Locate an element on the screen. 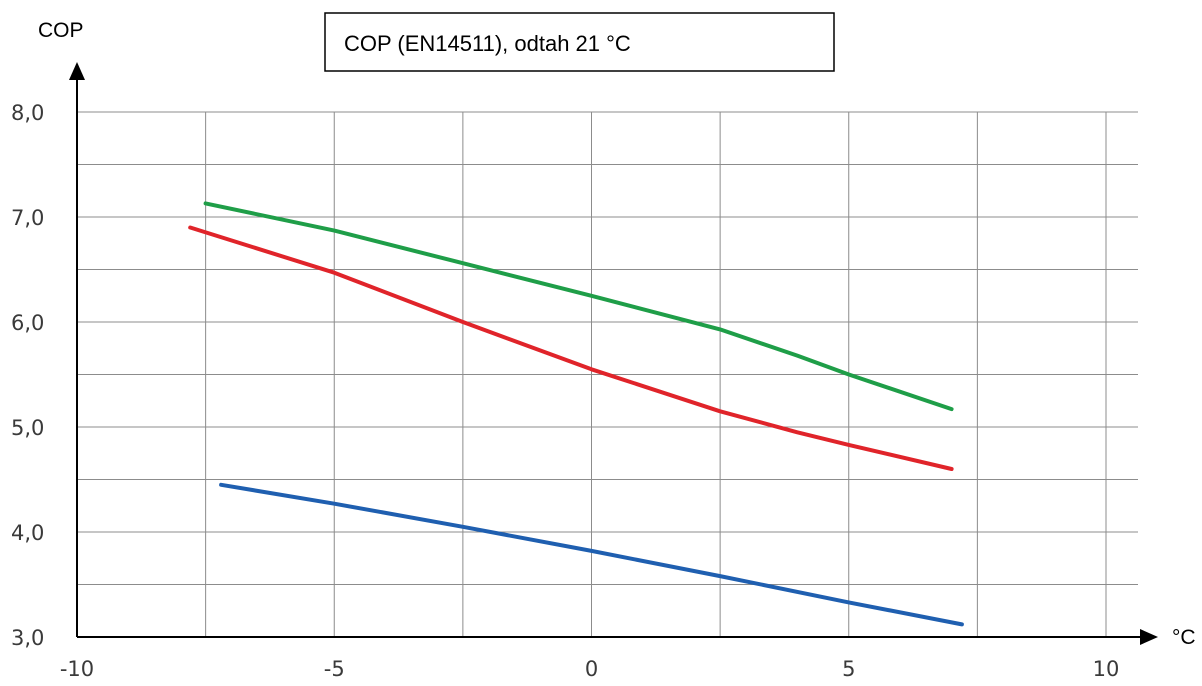 The image size is (1202, 686). y-axis-arrow is located at coordinates (77, 71).